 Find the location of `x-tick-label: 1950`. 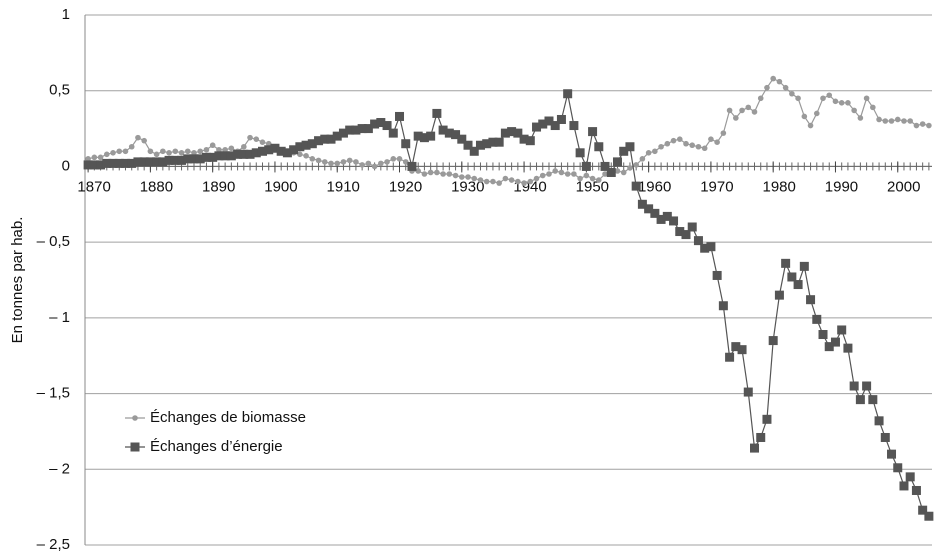

x-tick-label: 1950 is located at coordinates (592, 186).